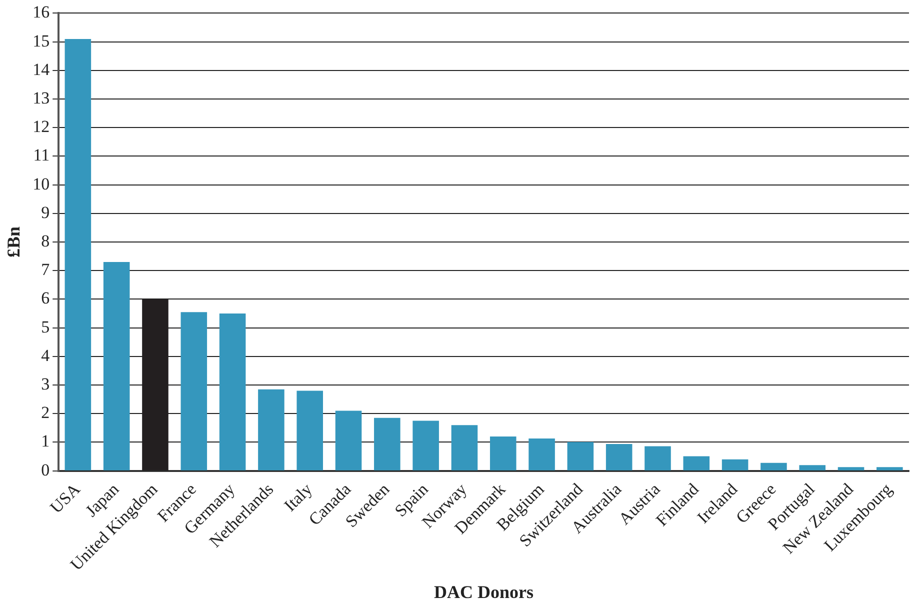  What do you see at coordinates (484, 592) in the screenshot?
I see `x-axis-title: DAC Donors` at bounding box center [484, 592].